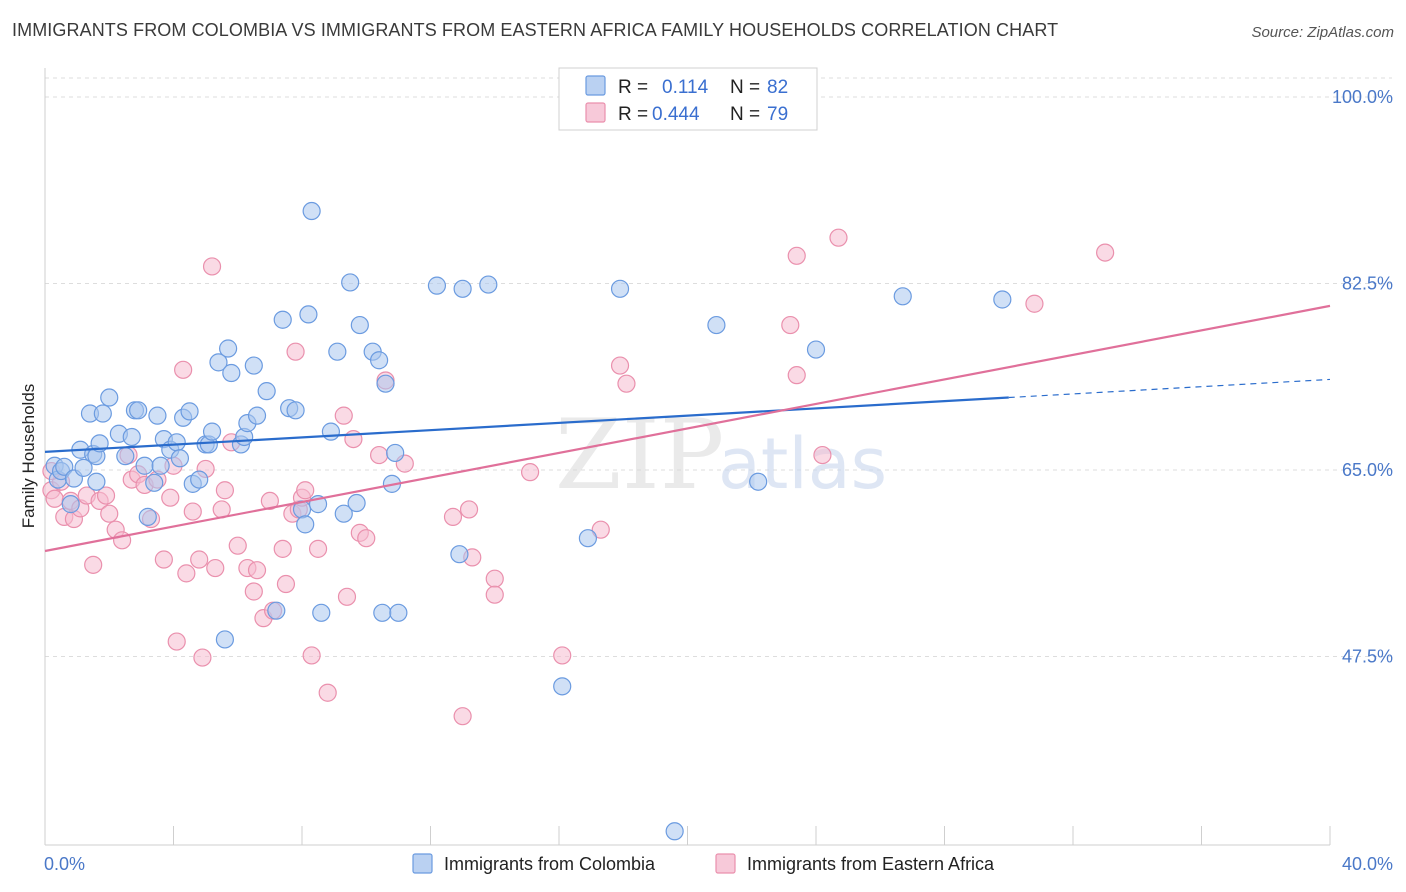 The height and width of the screenshot is (892, 1406). I want to click on legend-r-value-eastern-africa: 0.444, so click(676, 114).